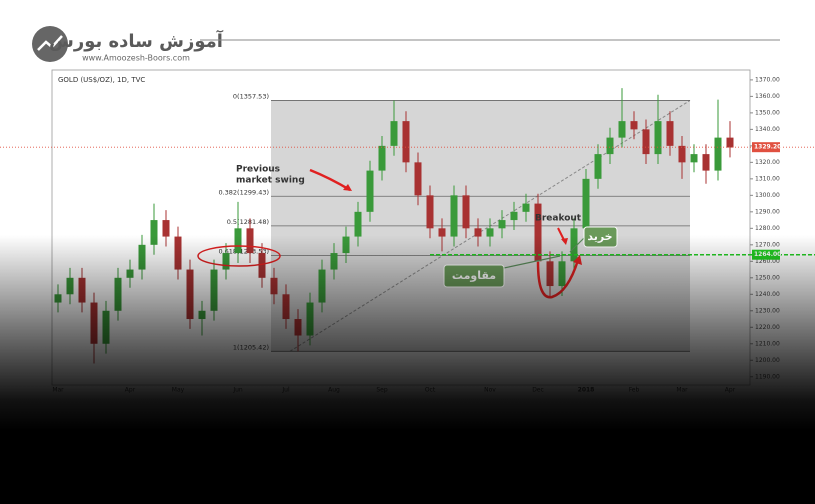  What do you see at coordinates (270, 181) in the screenshot?
I see `annotation: market swing` at bounding box center [270, 181].